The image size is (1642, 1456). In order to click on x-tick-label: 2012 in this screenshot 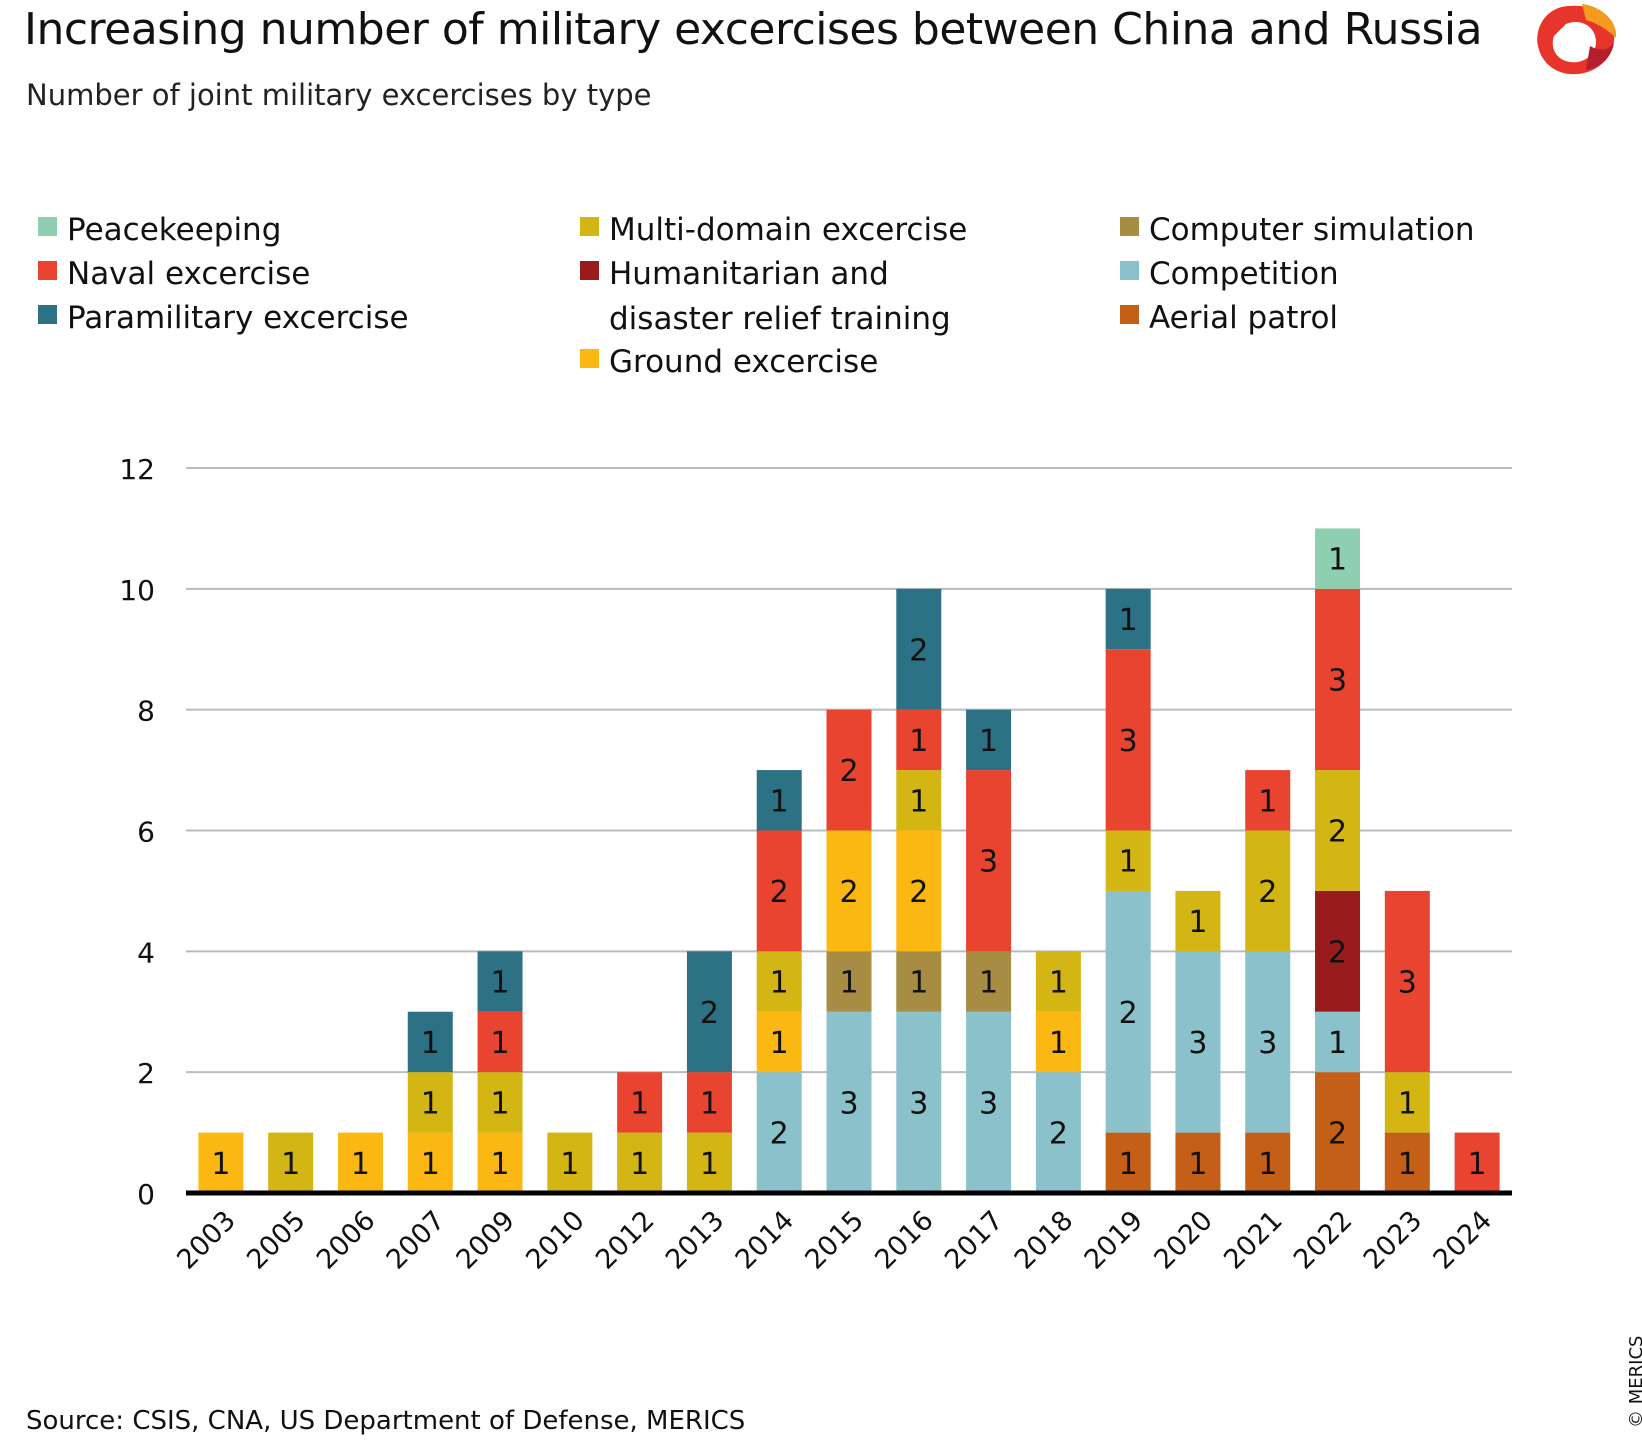, I will do `click(625, 1240)`.